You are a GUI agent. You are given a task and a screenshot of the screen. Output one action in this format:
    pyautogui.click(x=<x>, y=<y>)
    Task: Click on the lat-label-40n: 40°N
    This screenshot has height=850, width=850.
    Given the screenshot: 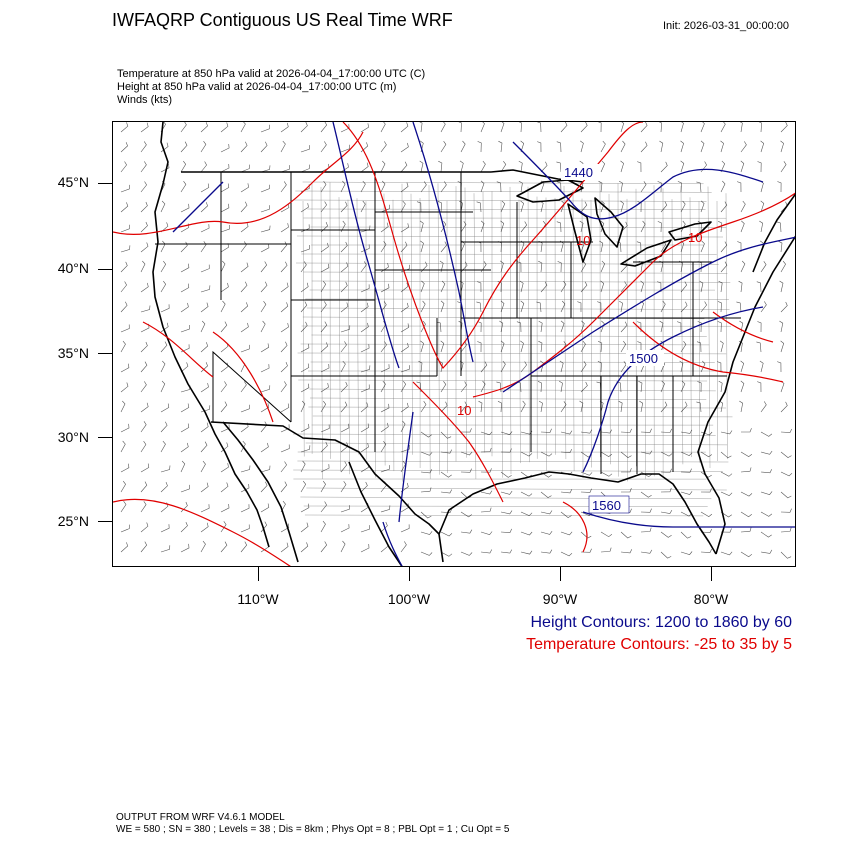 What is the action you would take?
    pyautogui.click(x=73, y=268)
    